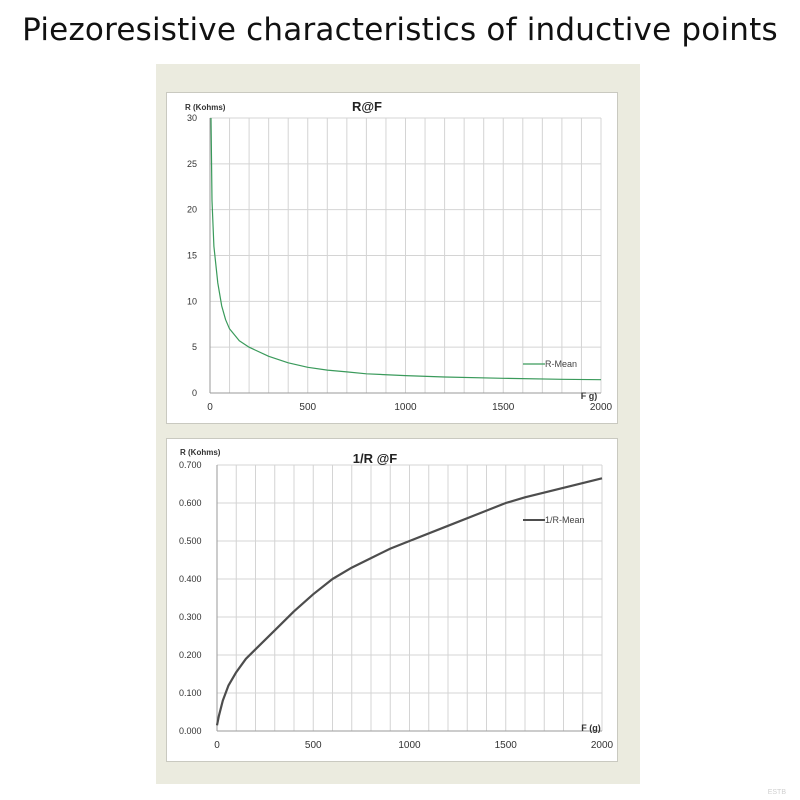 This screenshot has height=800, width=800. I want to click on y-tick-label: 0.500, so click(190, 541).